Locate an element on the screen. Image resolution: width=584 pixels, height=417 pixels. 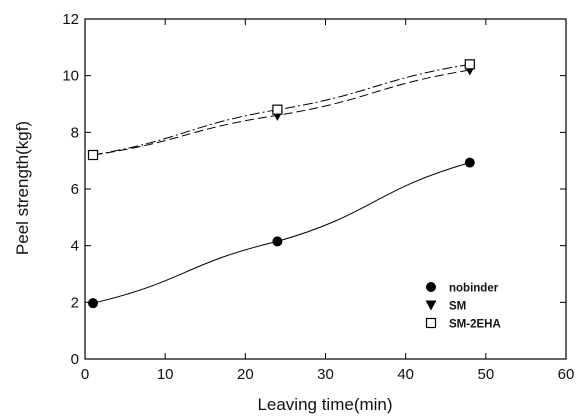
legend: nobinder SM SM-2EHA is located at coordinates (463, 306).